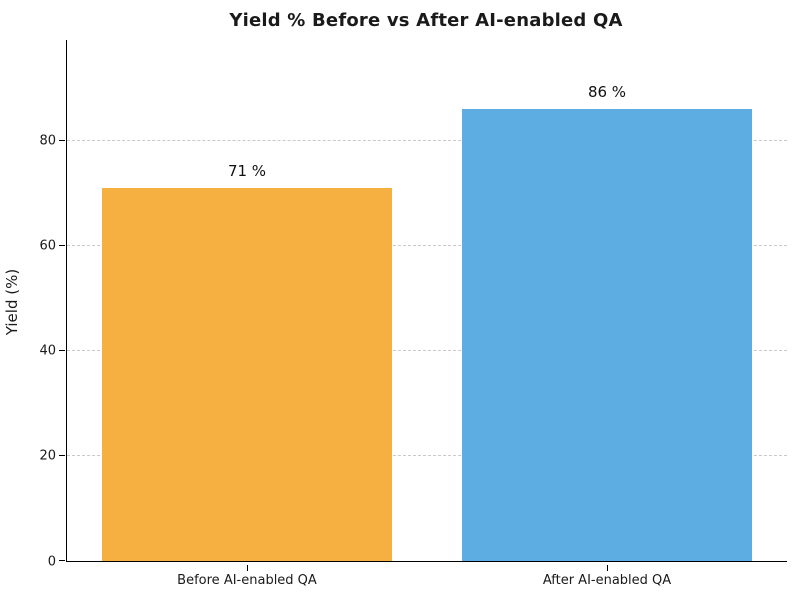  I want to click on chart-title: Yield % Before vs After AI-enabled QA, so click(426, 20).